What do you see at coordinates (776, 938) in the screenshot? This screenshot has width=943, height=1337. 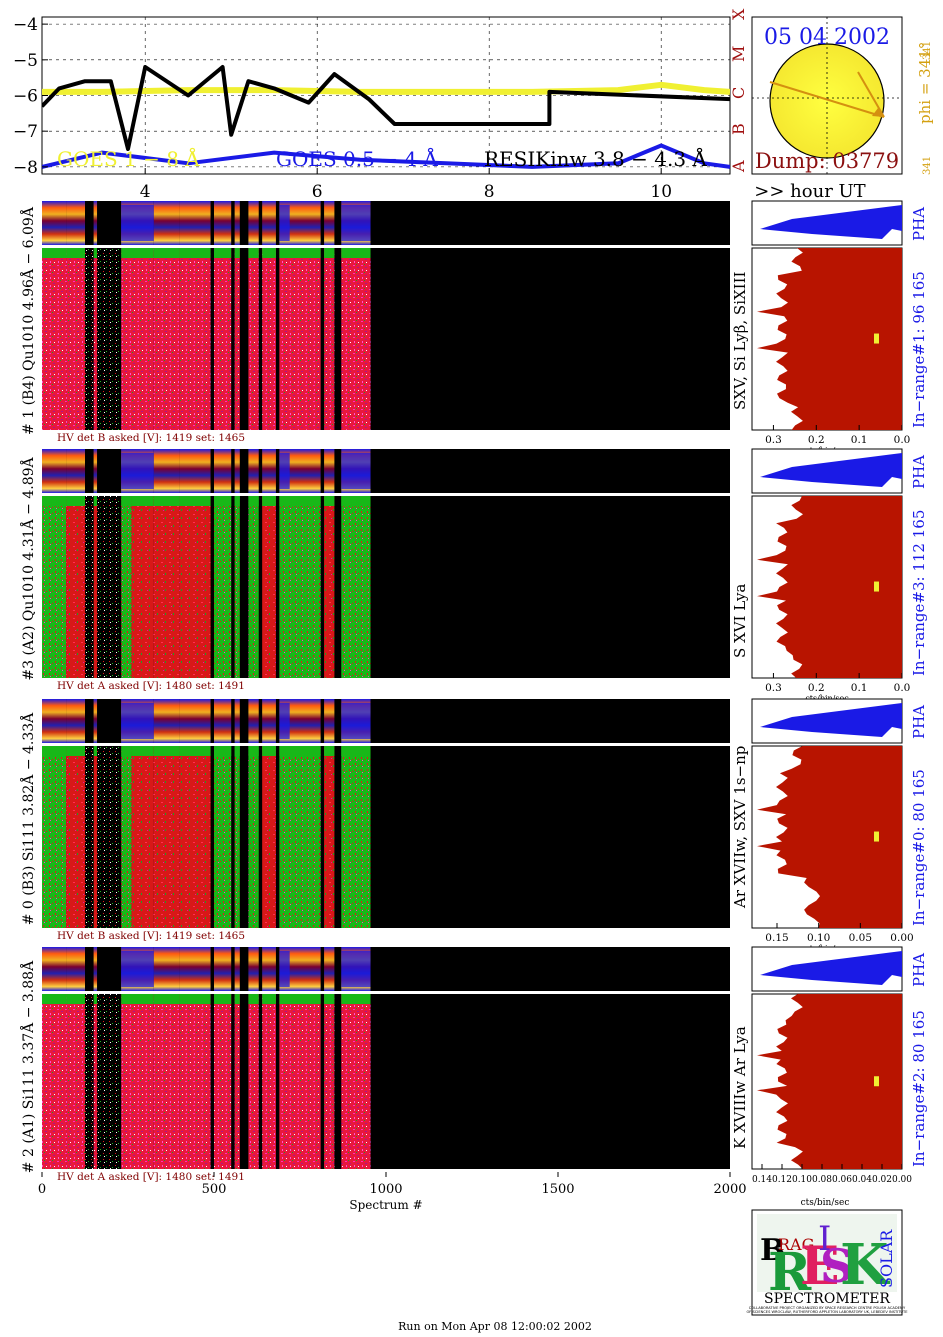 I see `spectrum-x-tick-label: 0.15` at bounding box center [776, 938].